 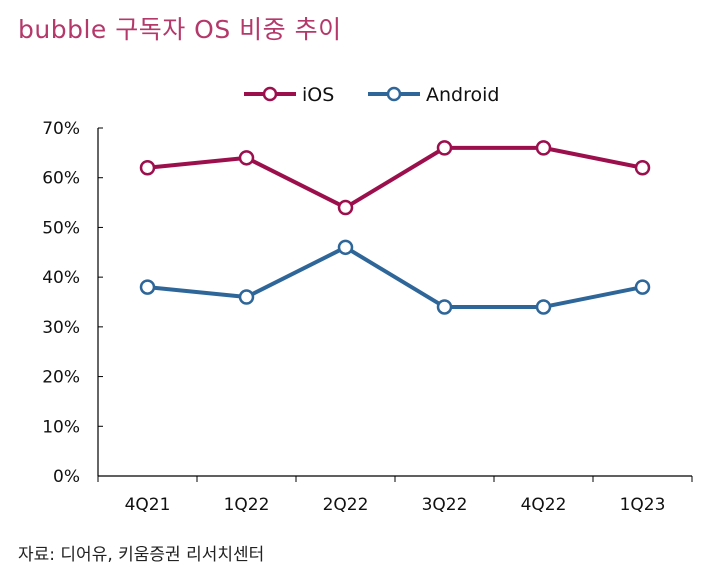 I want to click on source-note: 자료: 디어유, 키움증권 리서치센터, so click(x=141, y=555).